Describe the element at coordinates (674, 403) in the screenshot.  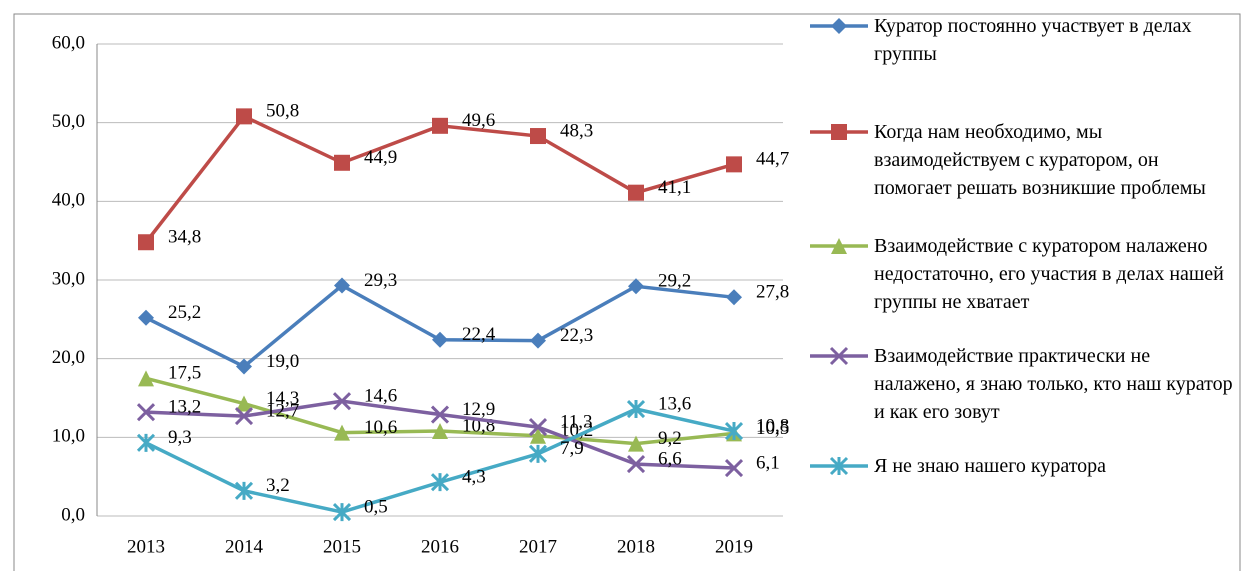
I see `data-label: 13,6` at that location.